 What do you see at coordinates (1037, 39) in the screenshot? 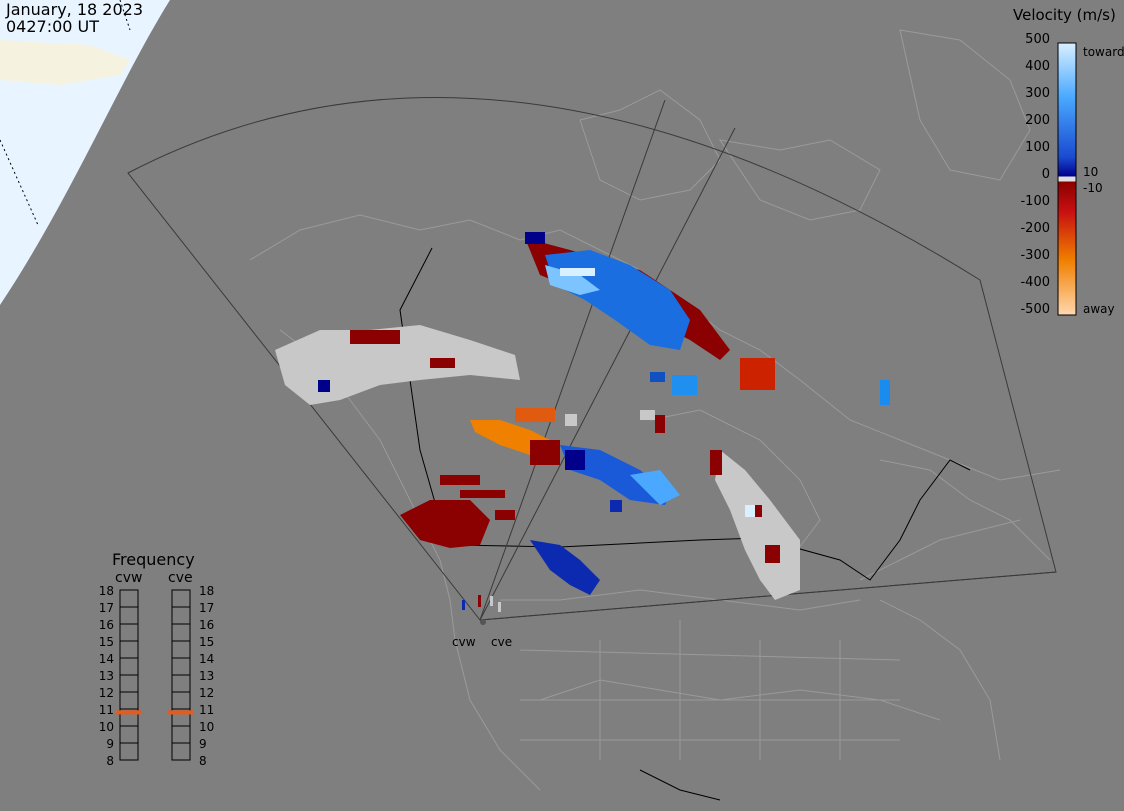
I see `colorbar-tick-label: 500` at bounding box center [1037, 39].